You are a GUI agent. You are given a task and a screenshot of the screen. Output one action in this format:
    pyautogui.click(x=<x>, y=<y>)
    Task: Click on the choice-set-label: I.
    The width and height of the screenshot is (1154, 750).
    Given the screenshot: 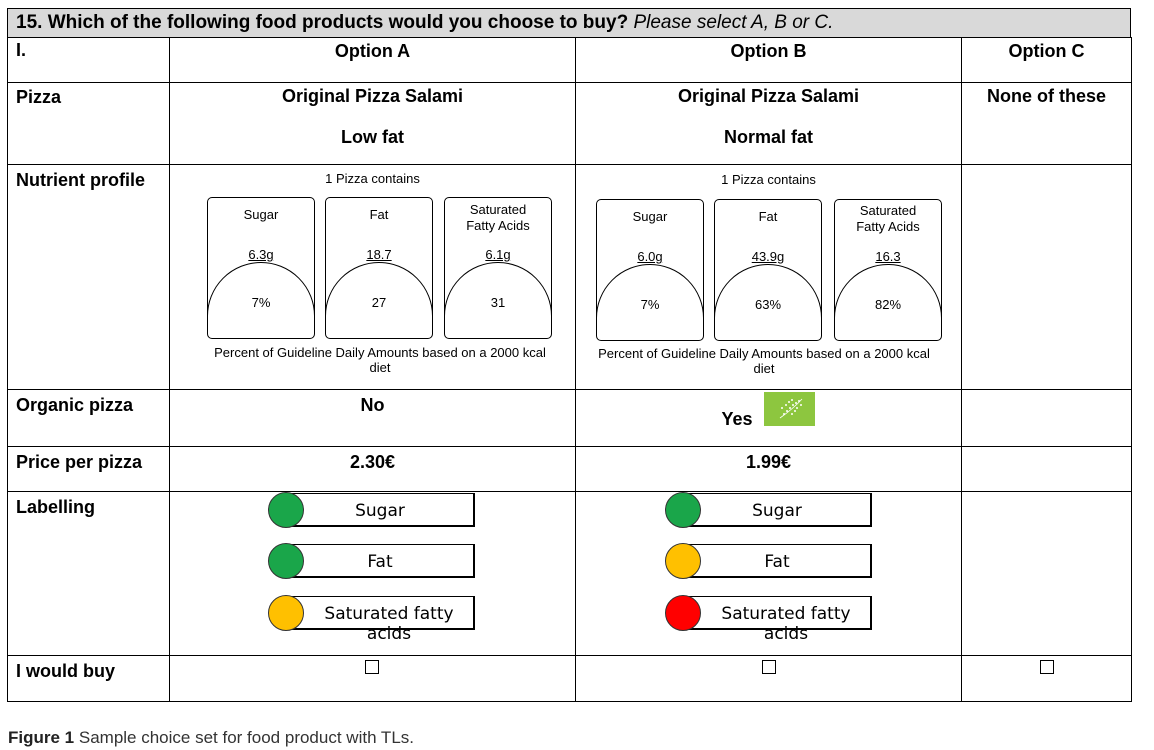 What is the action you would take?
    pyautogui.click(x=21, y=50)
    